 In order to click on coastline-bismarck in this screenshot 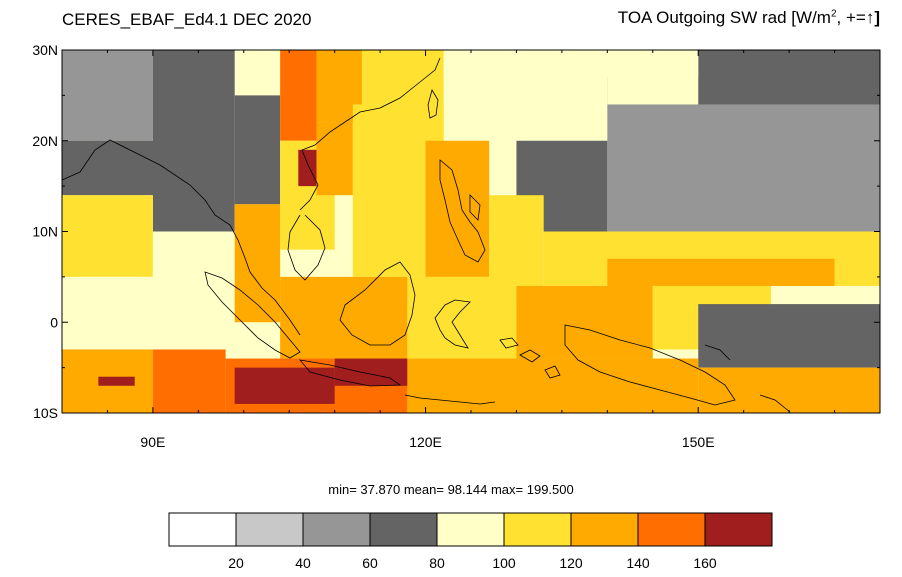, I will do `click(747, 378)`.